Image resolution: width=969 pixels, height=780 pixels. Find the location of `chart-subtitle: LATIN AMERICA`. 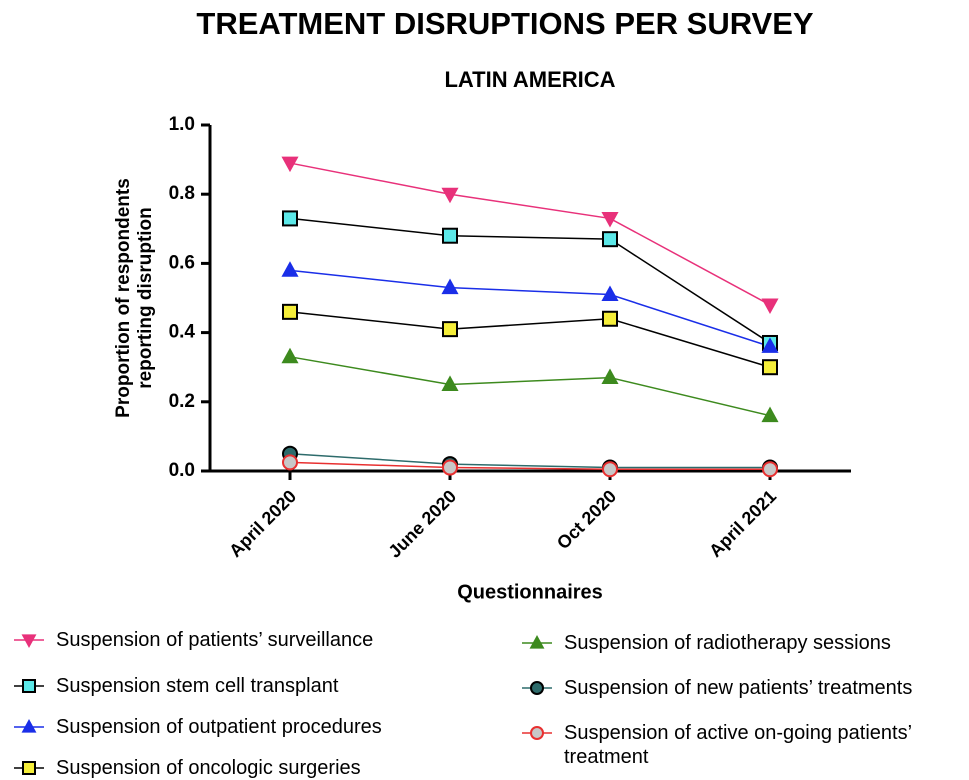

chart-subtitle: LATIN AMERICA is located at coordinates (529, 79).